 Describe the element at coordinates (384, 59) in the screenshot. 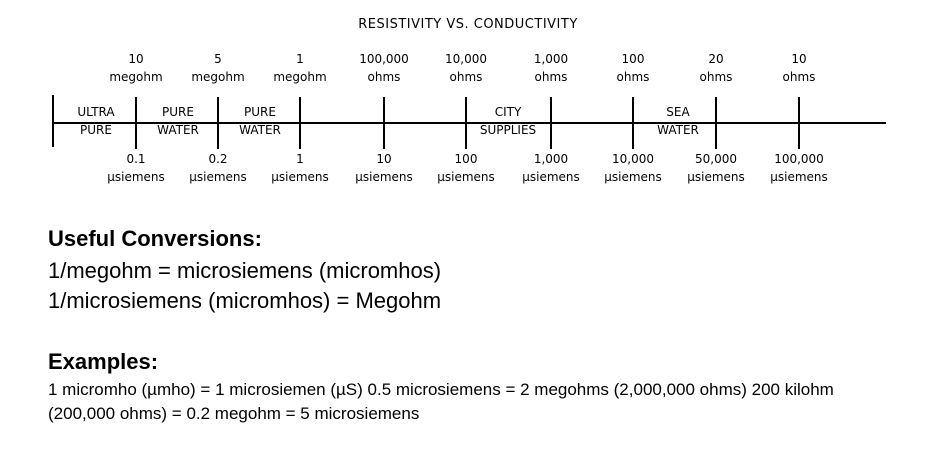

I see `resistivity-value: 100,000` at that location.